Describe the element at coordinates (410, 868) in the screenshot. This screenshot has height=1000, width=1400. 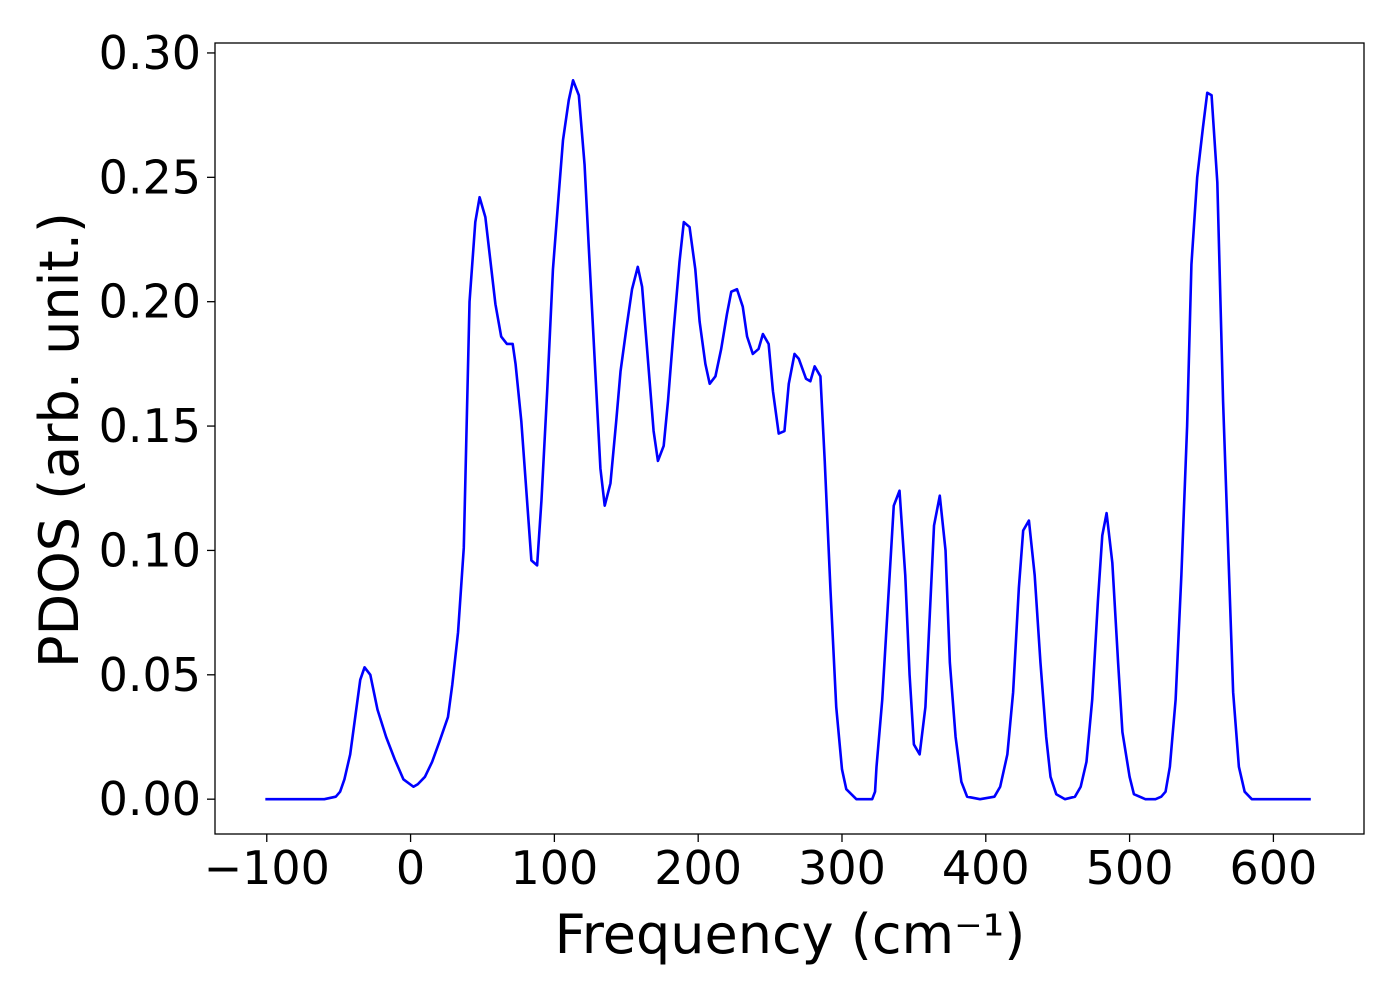
I see `x-tick-label: 0` at that location.